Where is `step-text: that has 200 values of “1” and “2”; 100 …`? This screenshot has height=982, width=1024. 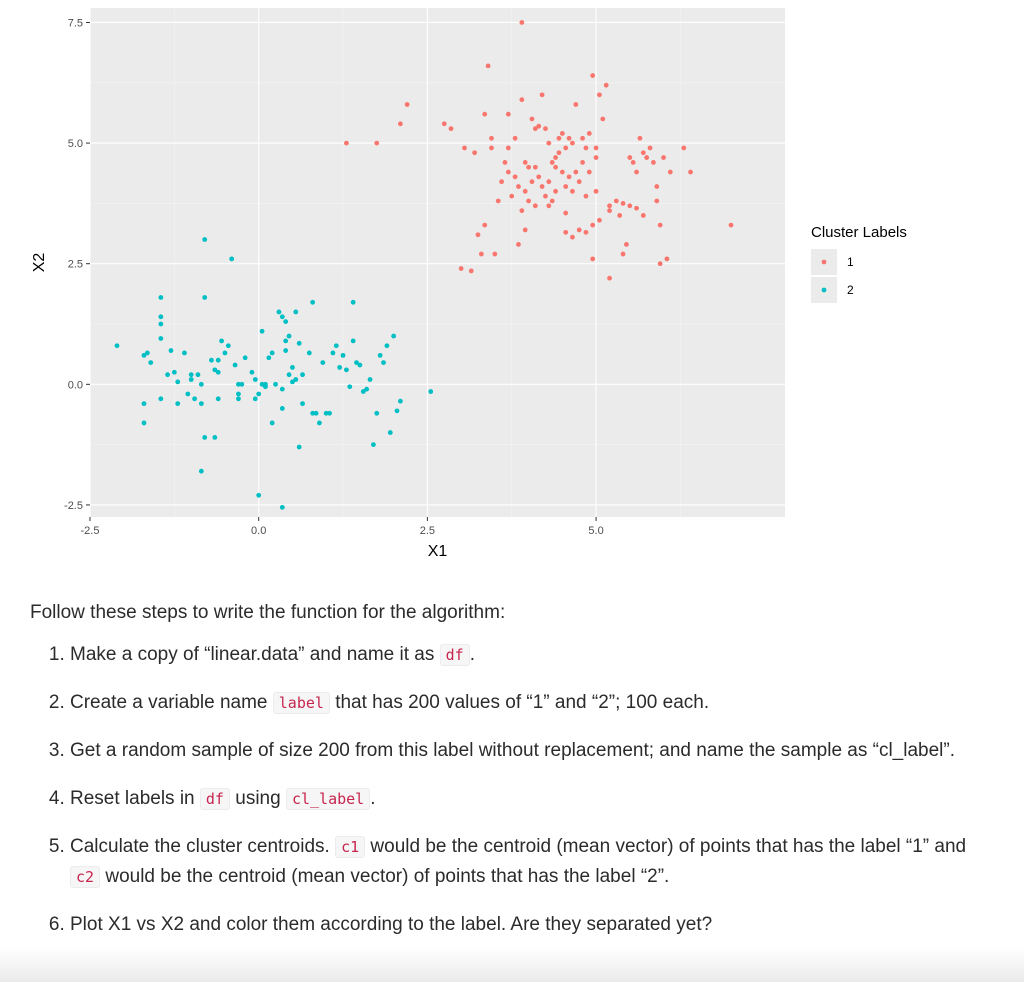
step-text: that has 200 values of “1” and “2”; 100 … is located at coordinates (519, 702).